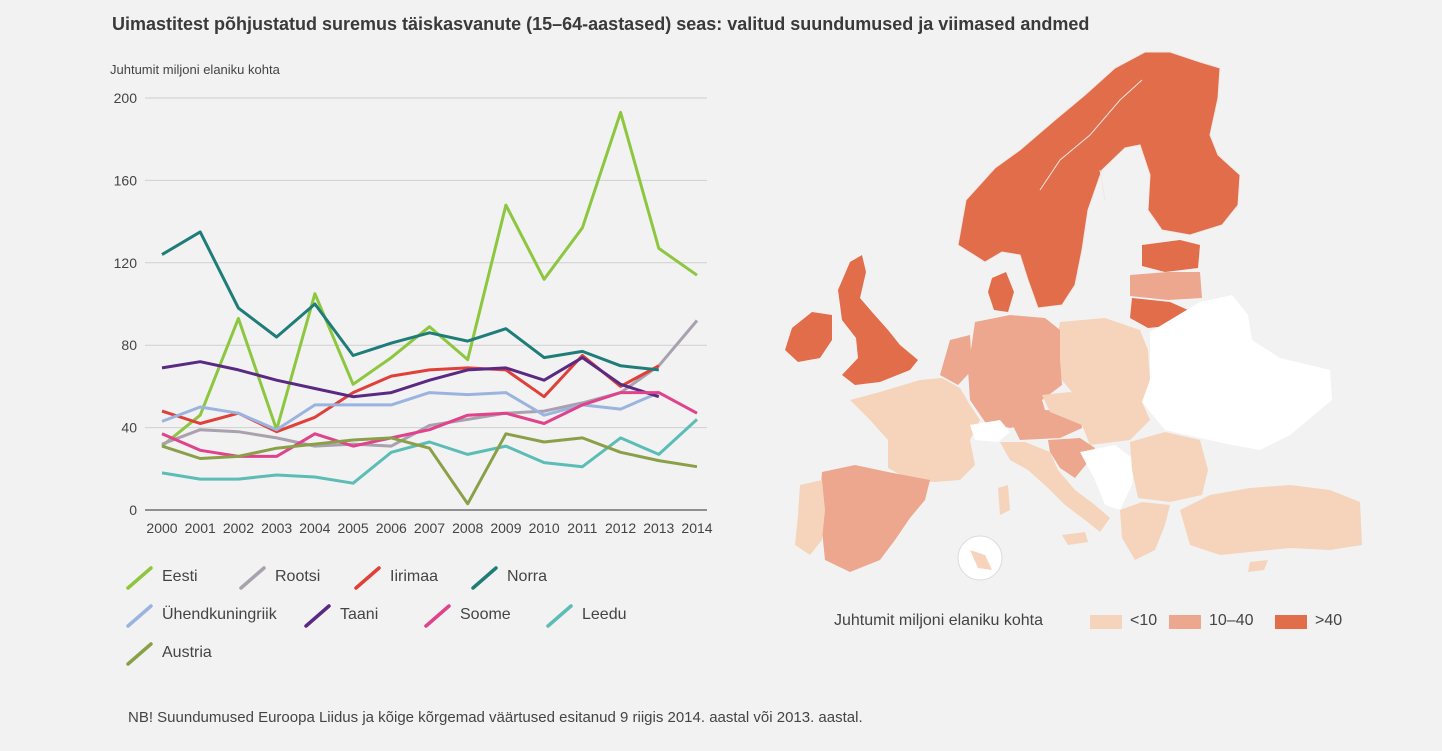  I want to click on map-legend-swatch-high, so click(1291, 622).